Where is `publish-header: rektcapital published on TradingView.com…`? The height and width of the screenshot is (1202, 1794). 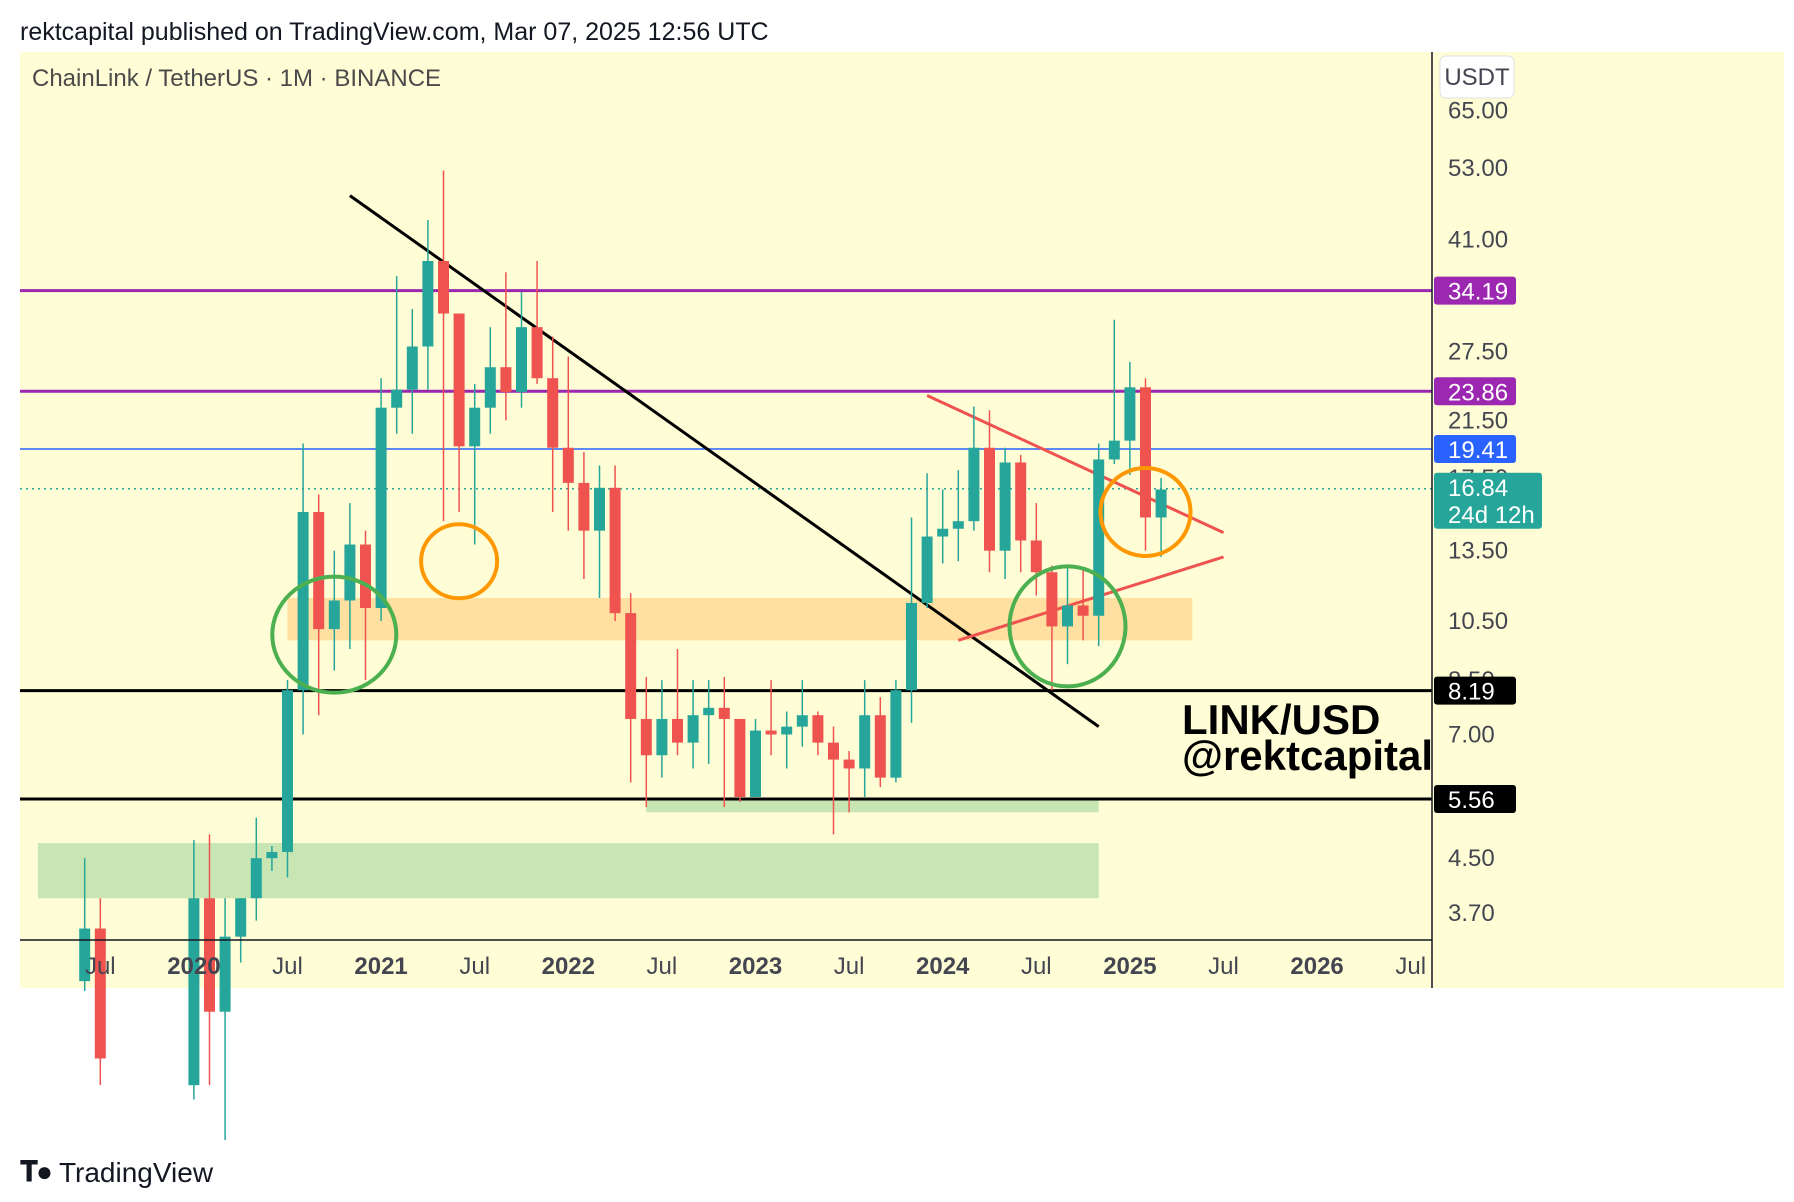 publish-header: rektcapital published on TradingView.com… is located at coordinates (394, 32).